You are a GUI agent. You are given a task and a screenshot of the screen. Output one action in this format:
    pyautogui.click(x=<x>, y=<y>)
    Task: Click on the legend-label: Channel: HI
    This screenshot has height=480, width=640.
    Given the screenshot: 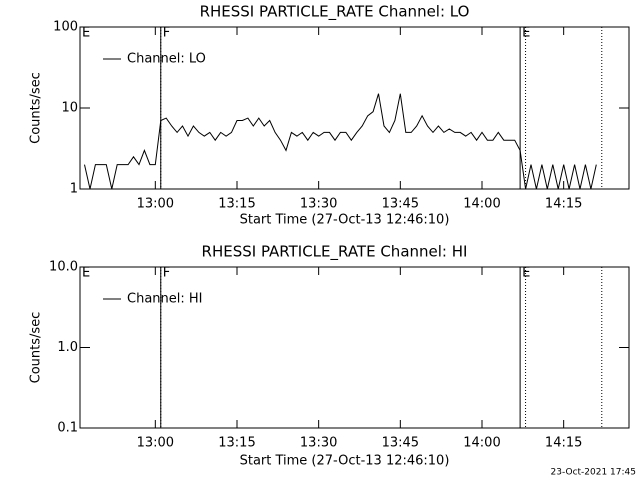 What is the action you would take?
    pyautogui.click(x=165, y=299)
    